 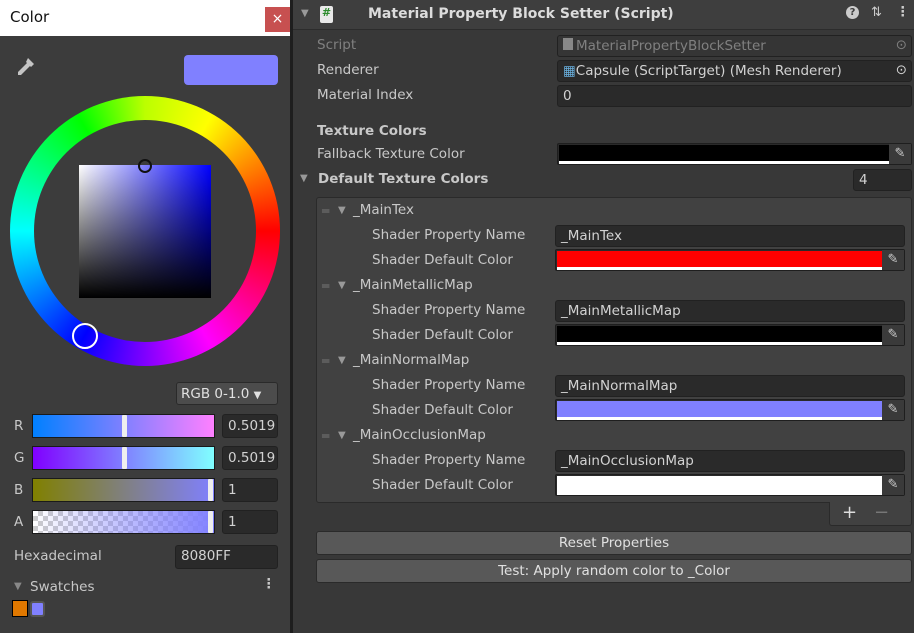 I want to click on fallback-color-label: Fallback Texture Color, so click(x=391, y=154).